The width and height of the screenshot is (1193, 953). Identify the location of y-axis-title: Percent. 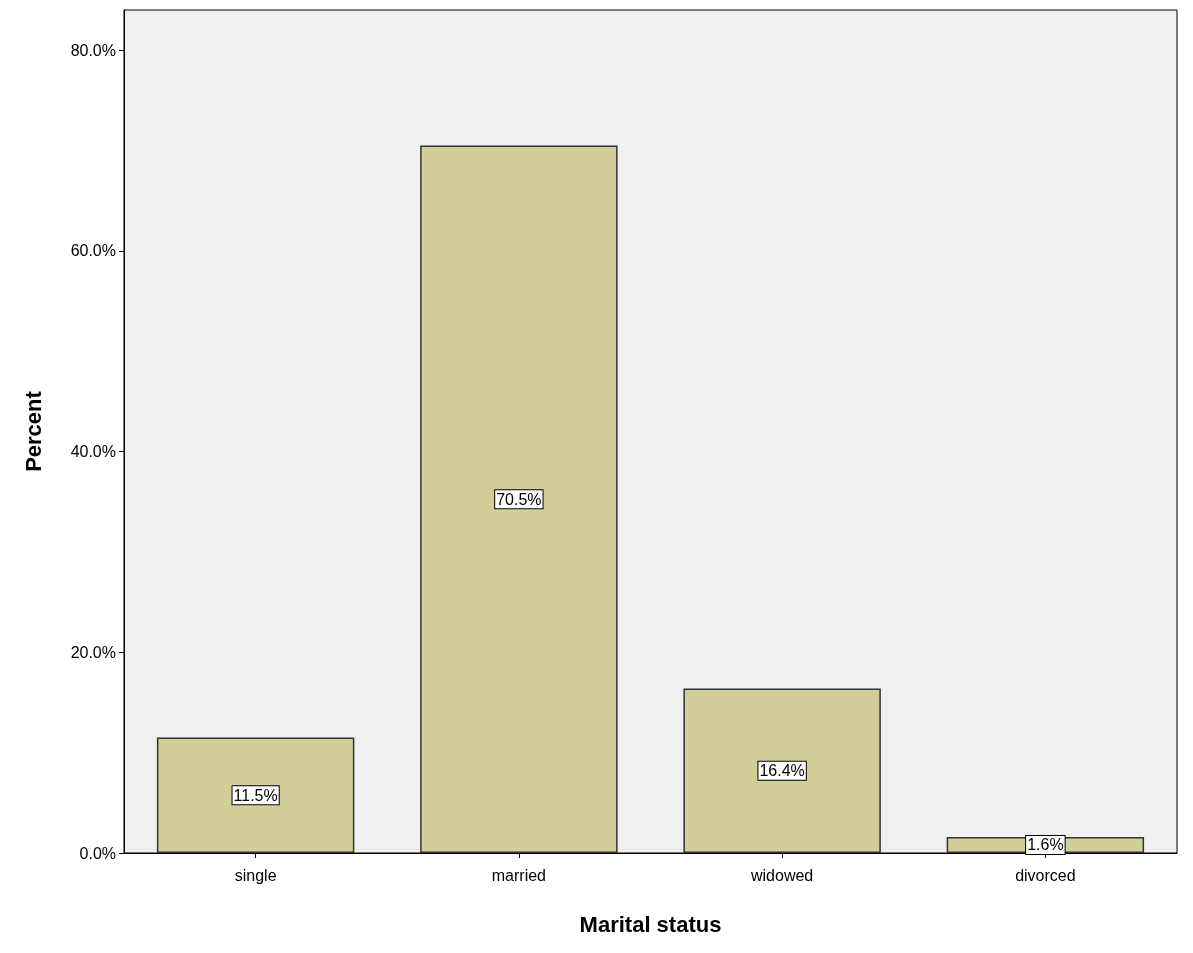
(33, 431).